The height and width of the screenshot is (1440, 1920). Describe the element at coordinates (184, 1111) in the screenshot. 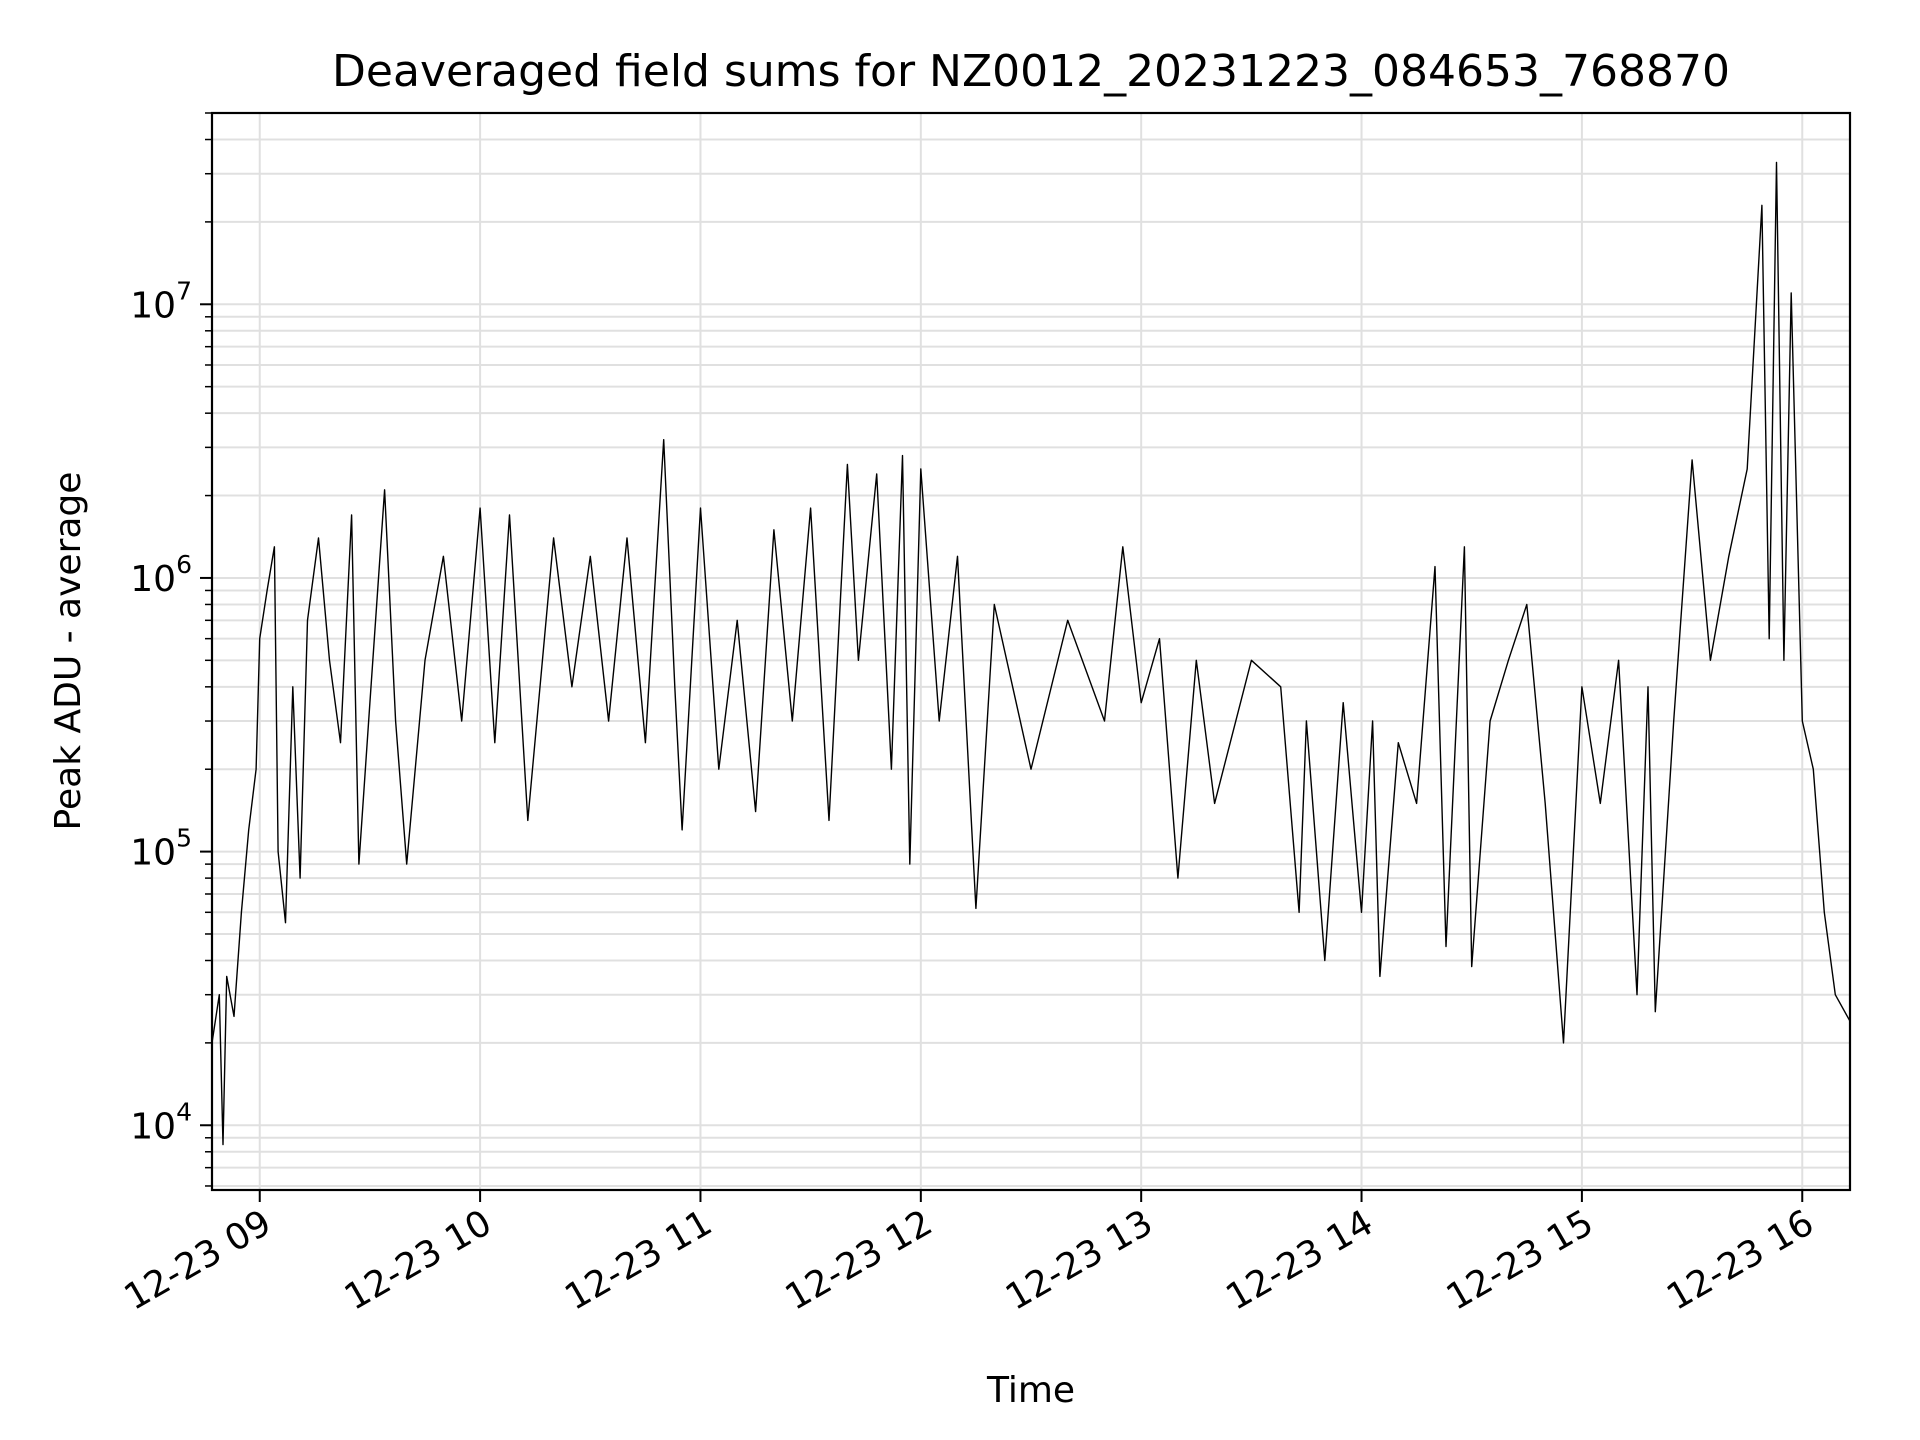

I see `y-tick-exponent: 4` at that location.